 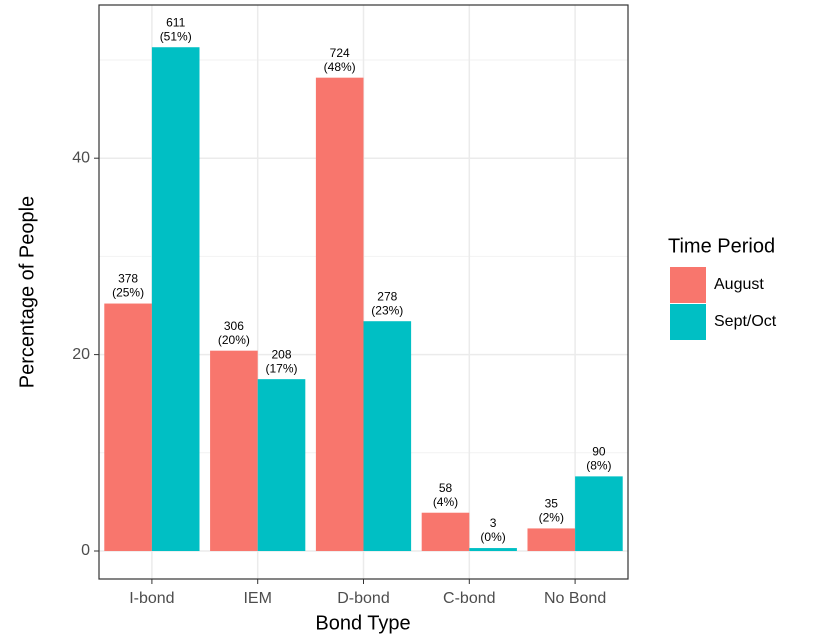 I want to click on count-label: 611, so click(x=175, y=22).